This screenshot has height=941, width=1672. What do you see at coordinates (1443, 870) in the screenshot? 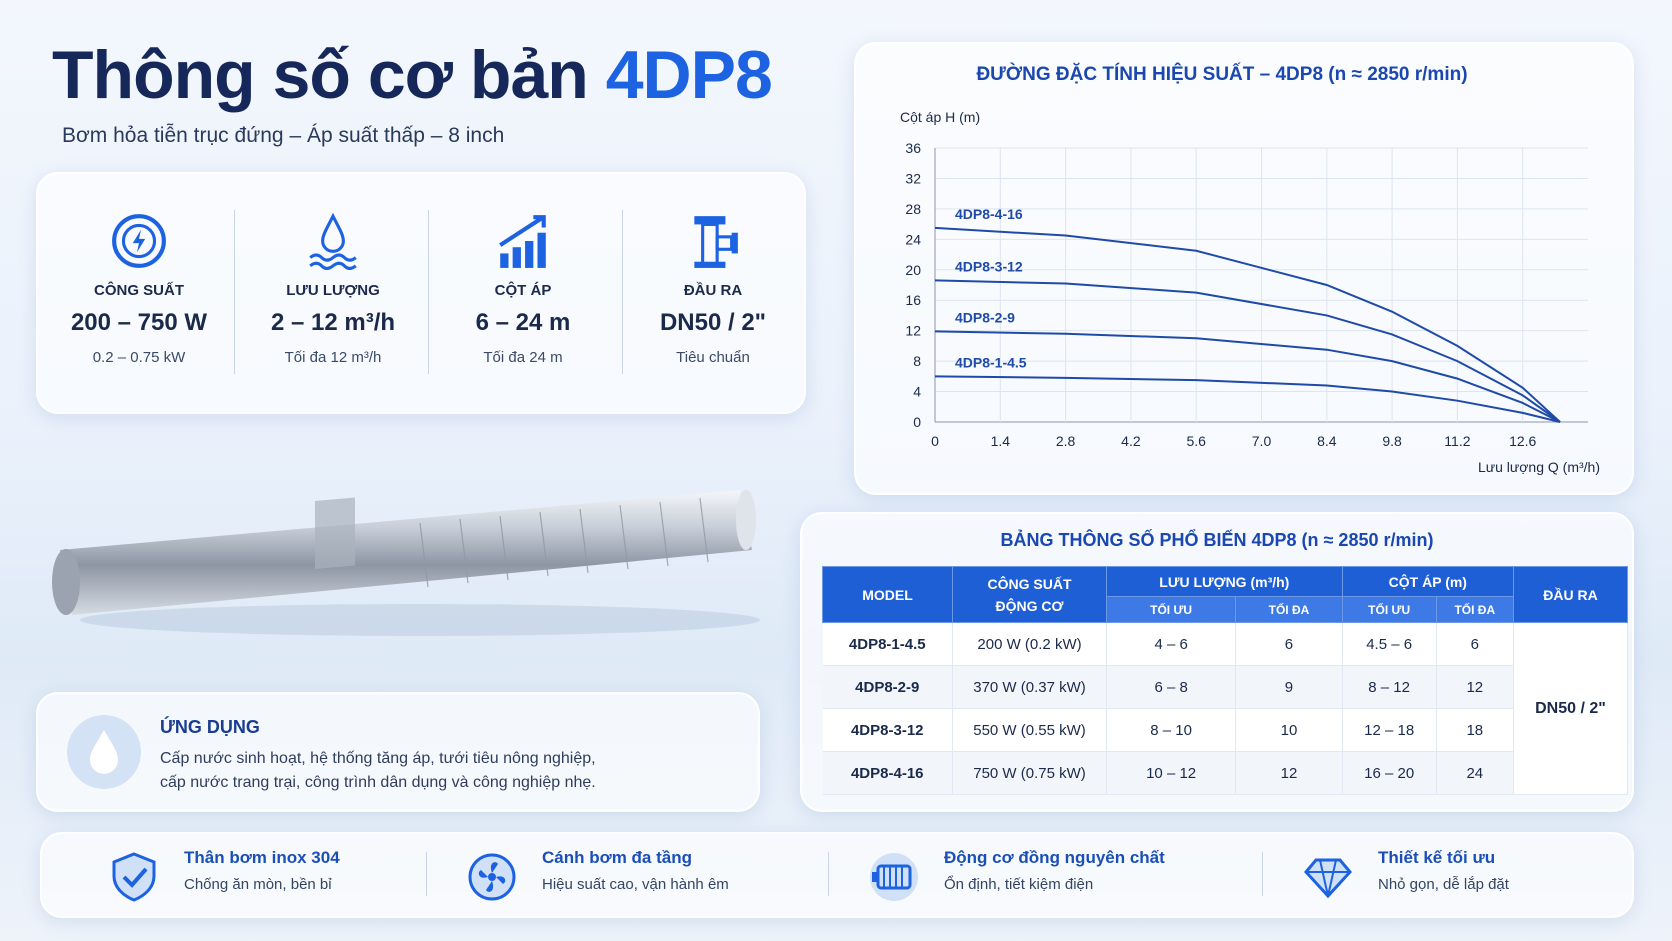
I see `feature: Thiết kế tối ưu Nhỏ gọn, dễ lắp đặt` at bounding box center [1443, 870].